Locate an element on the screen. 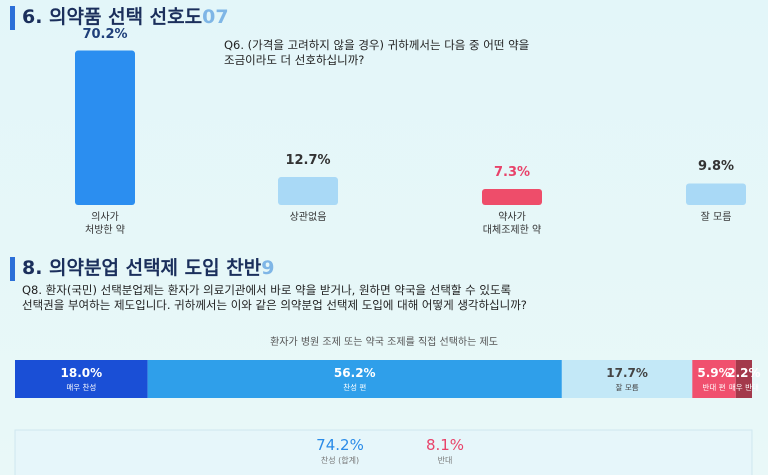 This screenshot has width=768, height=475. value-label: 56.2% is located at coordinates (354, 373).